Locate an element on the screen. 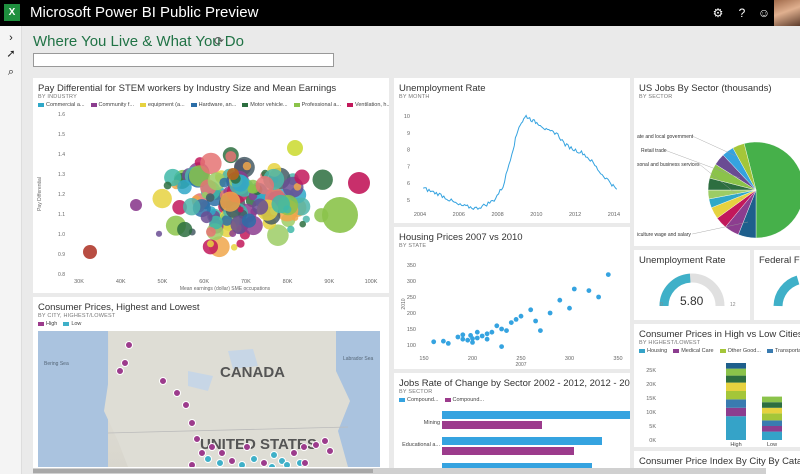 The image size is (800, 474). legend-item: Housing is located at coordinates (653, 351).